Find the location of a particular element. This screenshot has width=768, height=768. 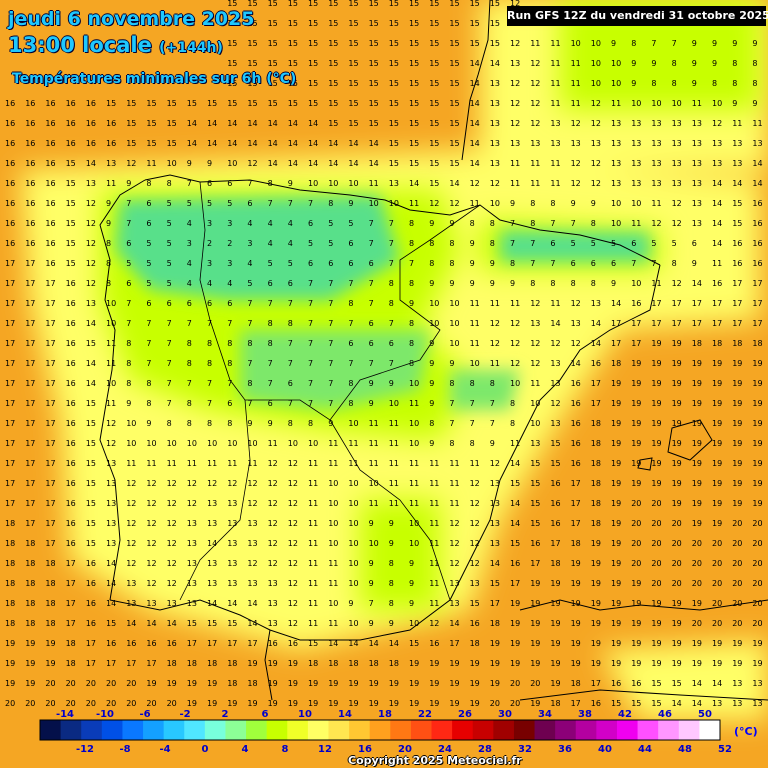

grid-value: 5 is located at coordinates (148, 283).